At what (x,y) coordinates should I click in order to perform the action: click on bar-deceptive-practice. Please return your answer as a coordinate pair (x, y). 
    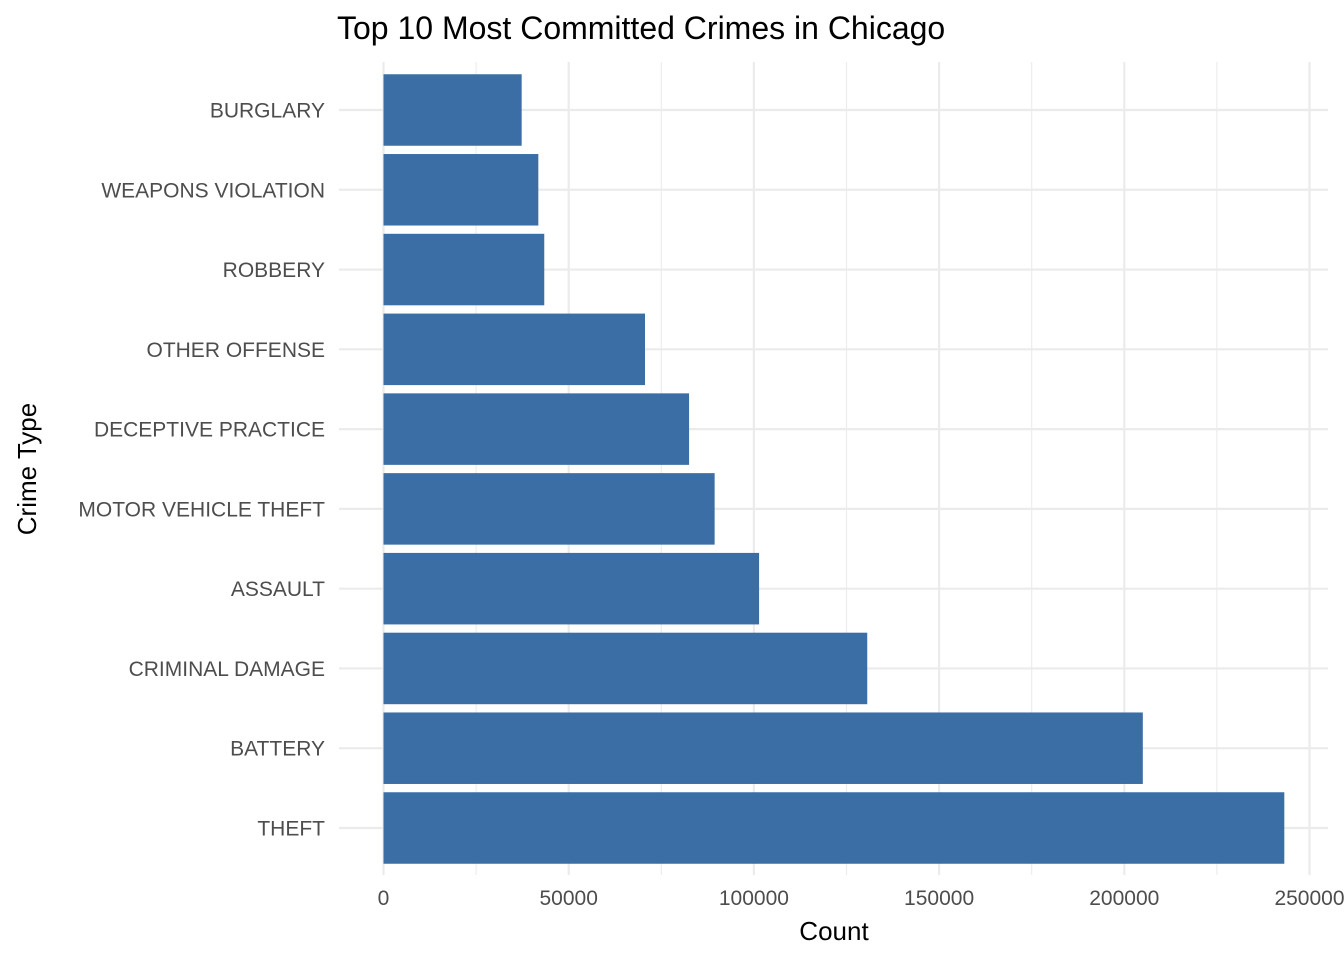
    Looking at the image, I should click on (536, 429).